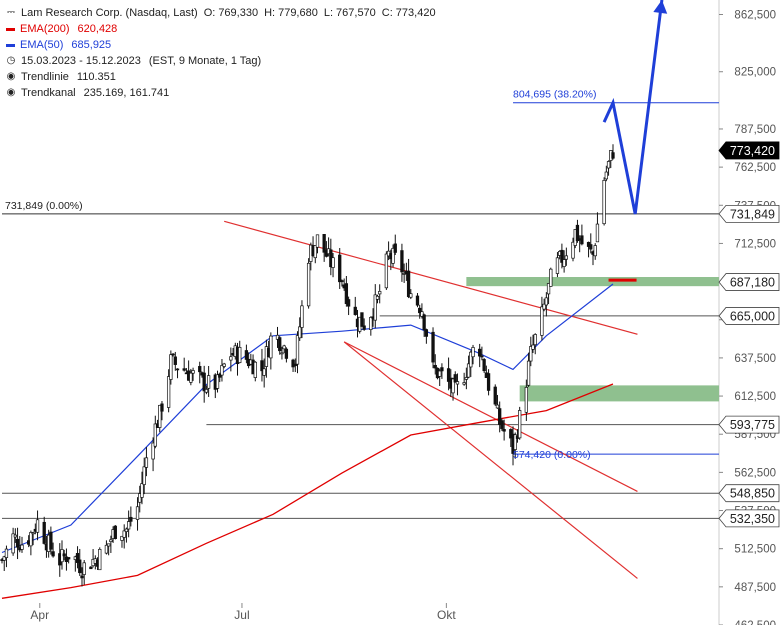 The height and width of the screenshot is (625, 780). Describe the element at coordinates (328, 13) in the screenshot. I see `ohlc-low-label: L:` at that location.